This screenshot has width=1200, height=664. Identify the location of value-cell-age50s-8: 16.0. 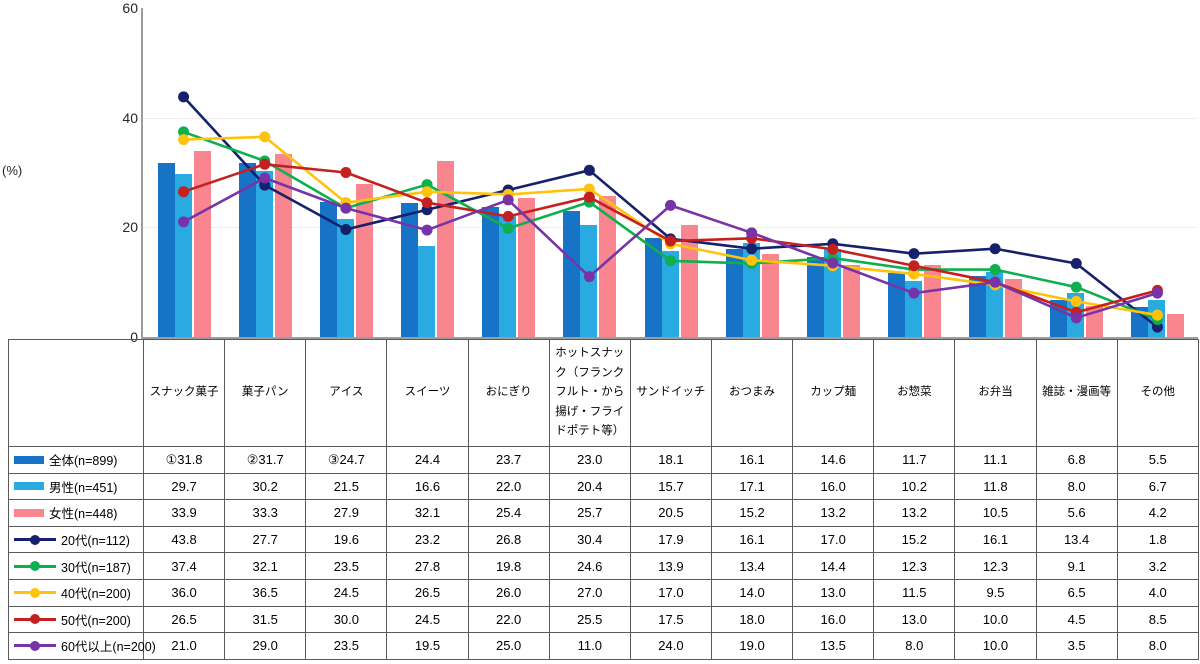
(833, 619).